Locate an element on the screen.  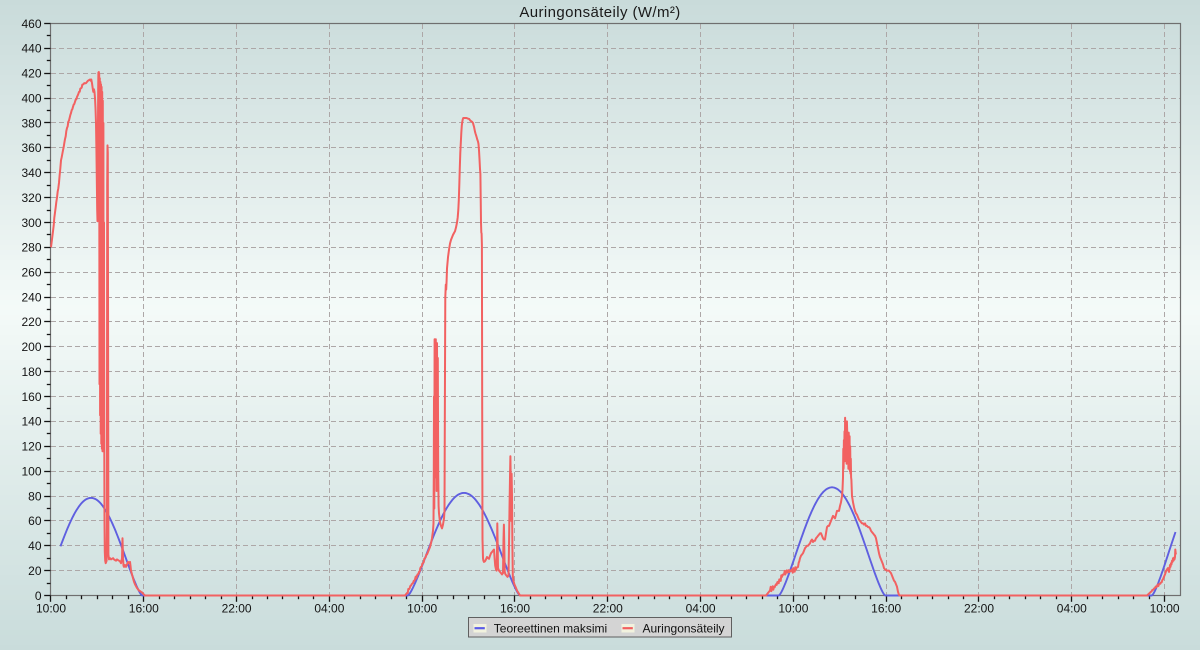
svg-text: 80 is located at coordinates (35, 496).